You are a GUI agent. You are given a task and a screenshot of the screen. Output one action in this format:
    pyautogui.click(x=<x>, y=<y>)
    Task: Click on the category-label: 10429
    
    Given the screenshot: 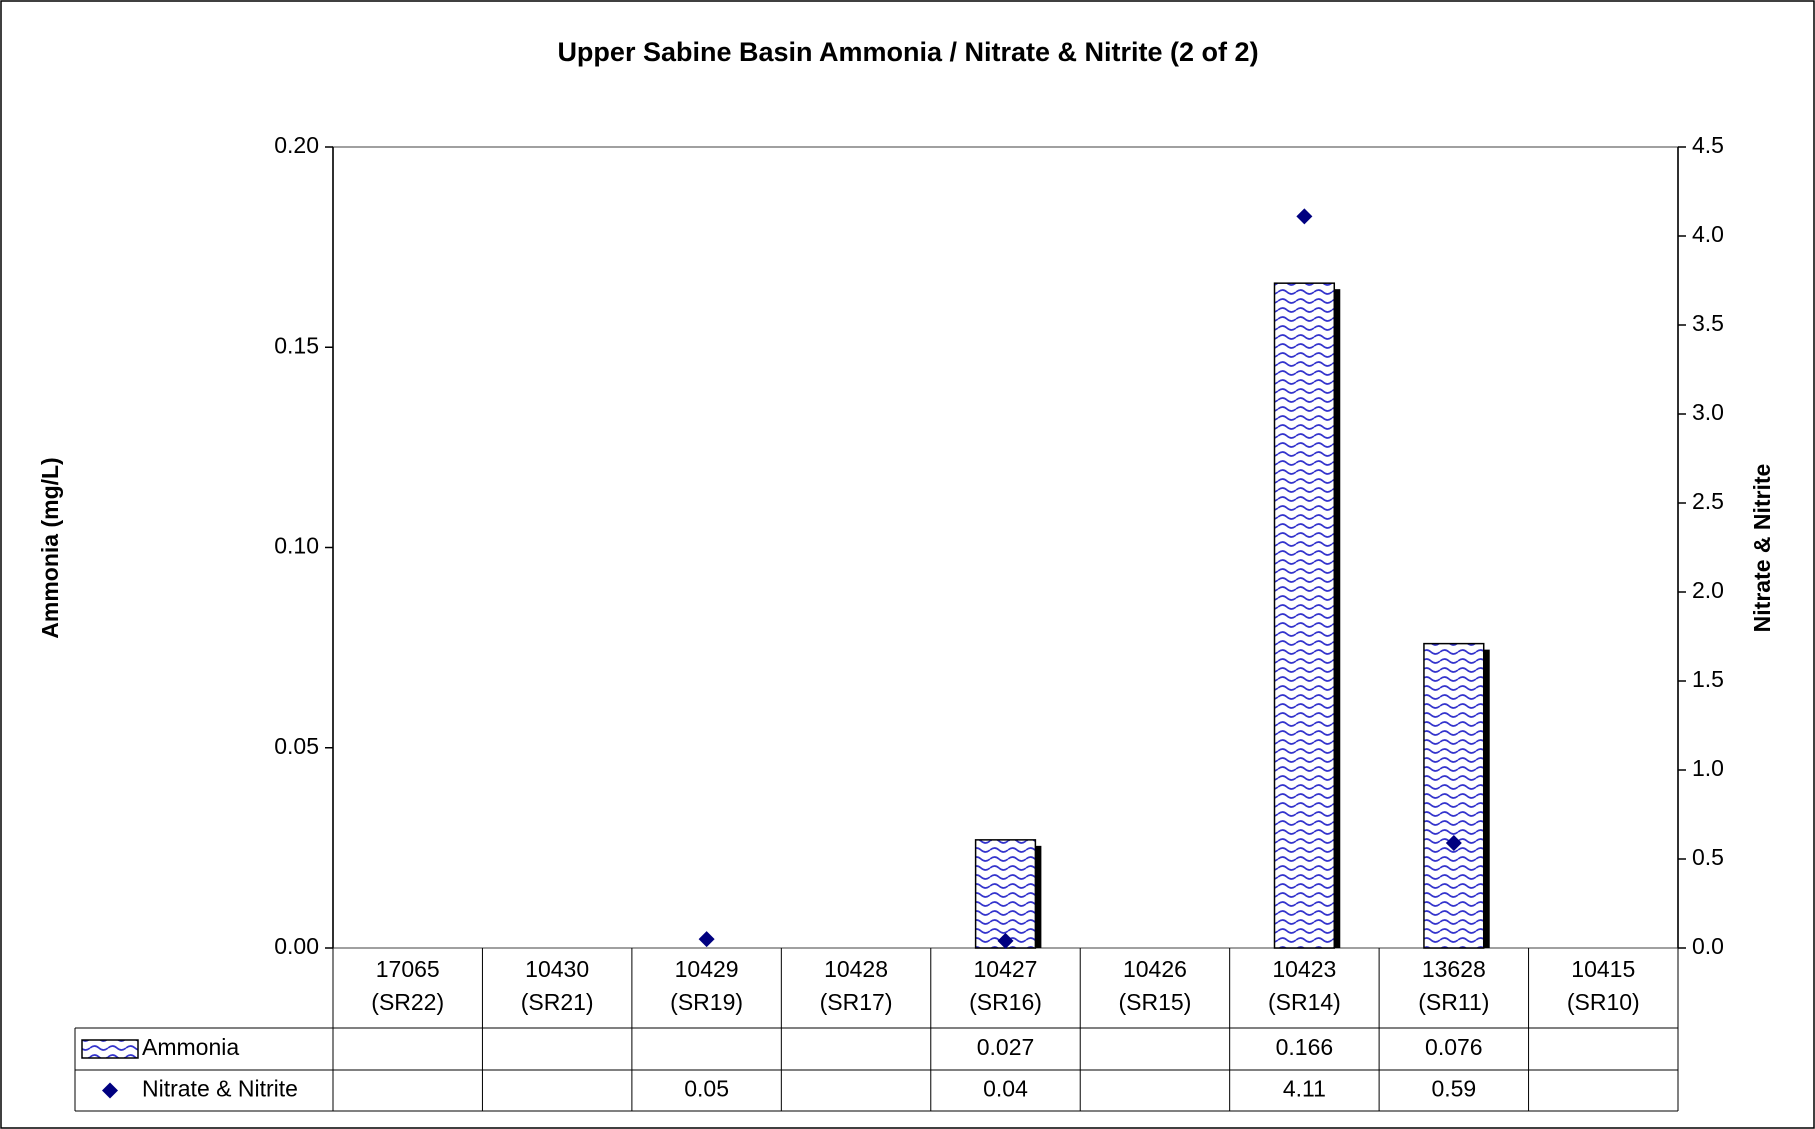 What is the action you would take?
    pyautogui.click(x=707, y=969)
    